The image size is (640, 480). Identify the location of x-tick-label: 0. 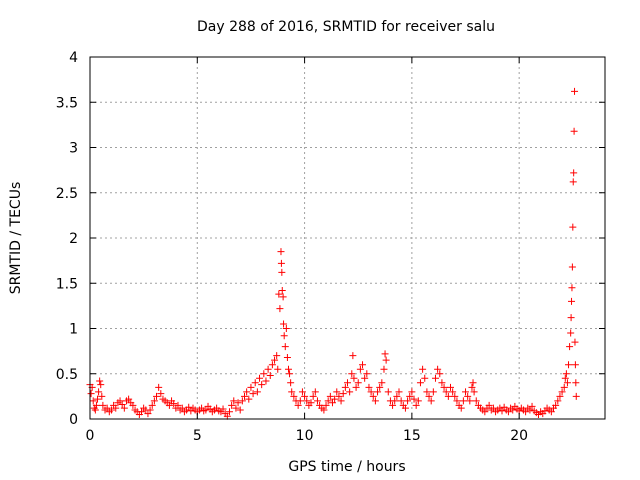
(90, 436).